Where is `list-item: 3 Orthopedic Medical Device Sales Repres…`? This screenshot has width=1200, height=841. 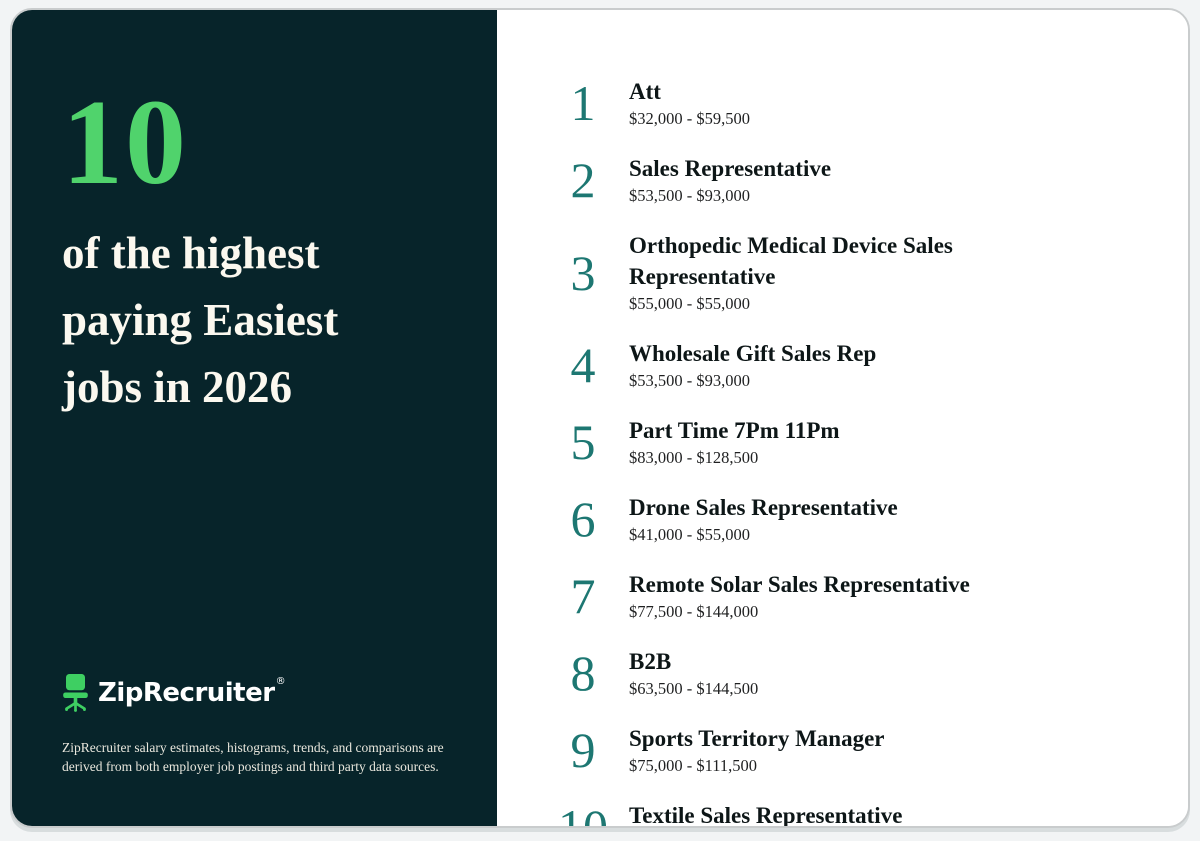 list-item: 3 Orthopedic Medical Device Sales Repres… is located at coordinates (837, 272).